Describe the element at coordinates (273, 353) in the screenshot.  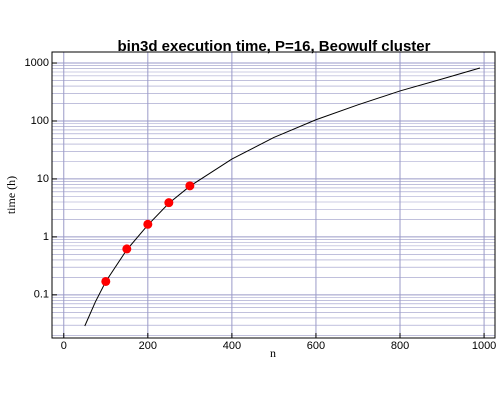
I see `x-axis-label: n` at that location.